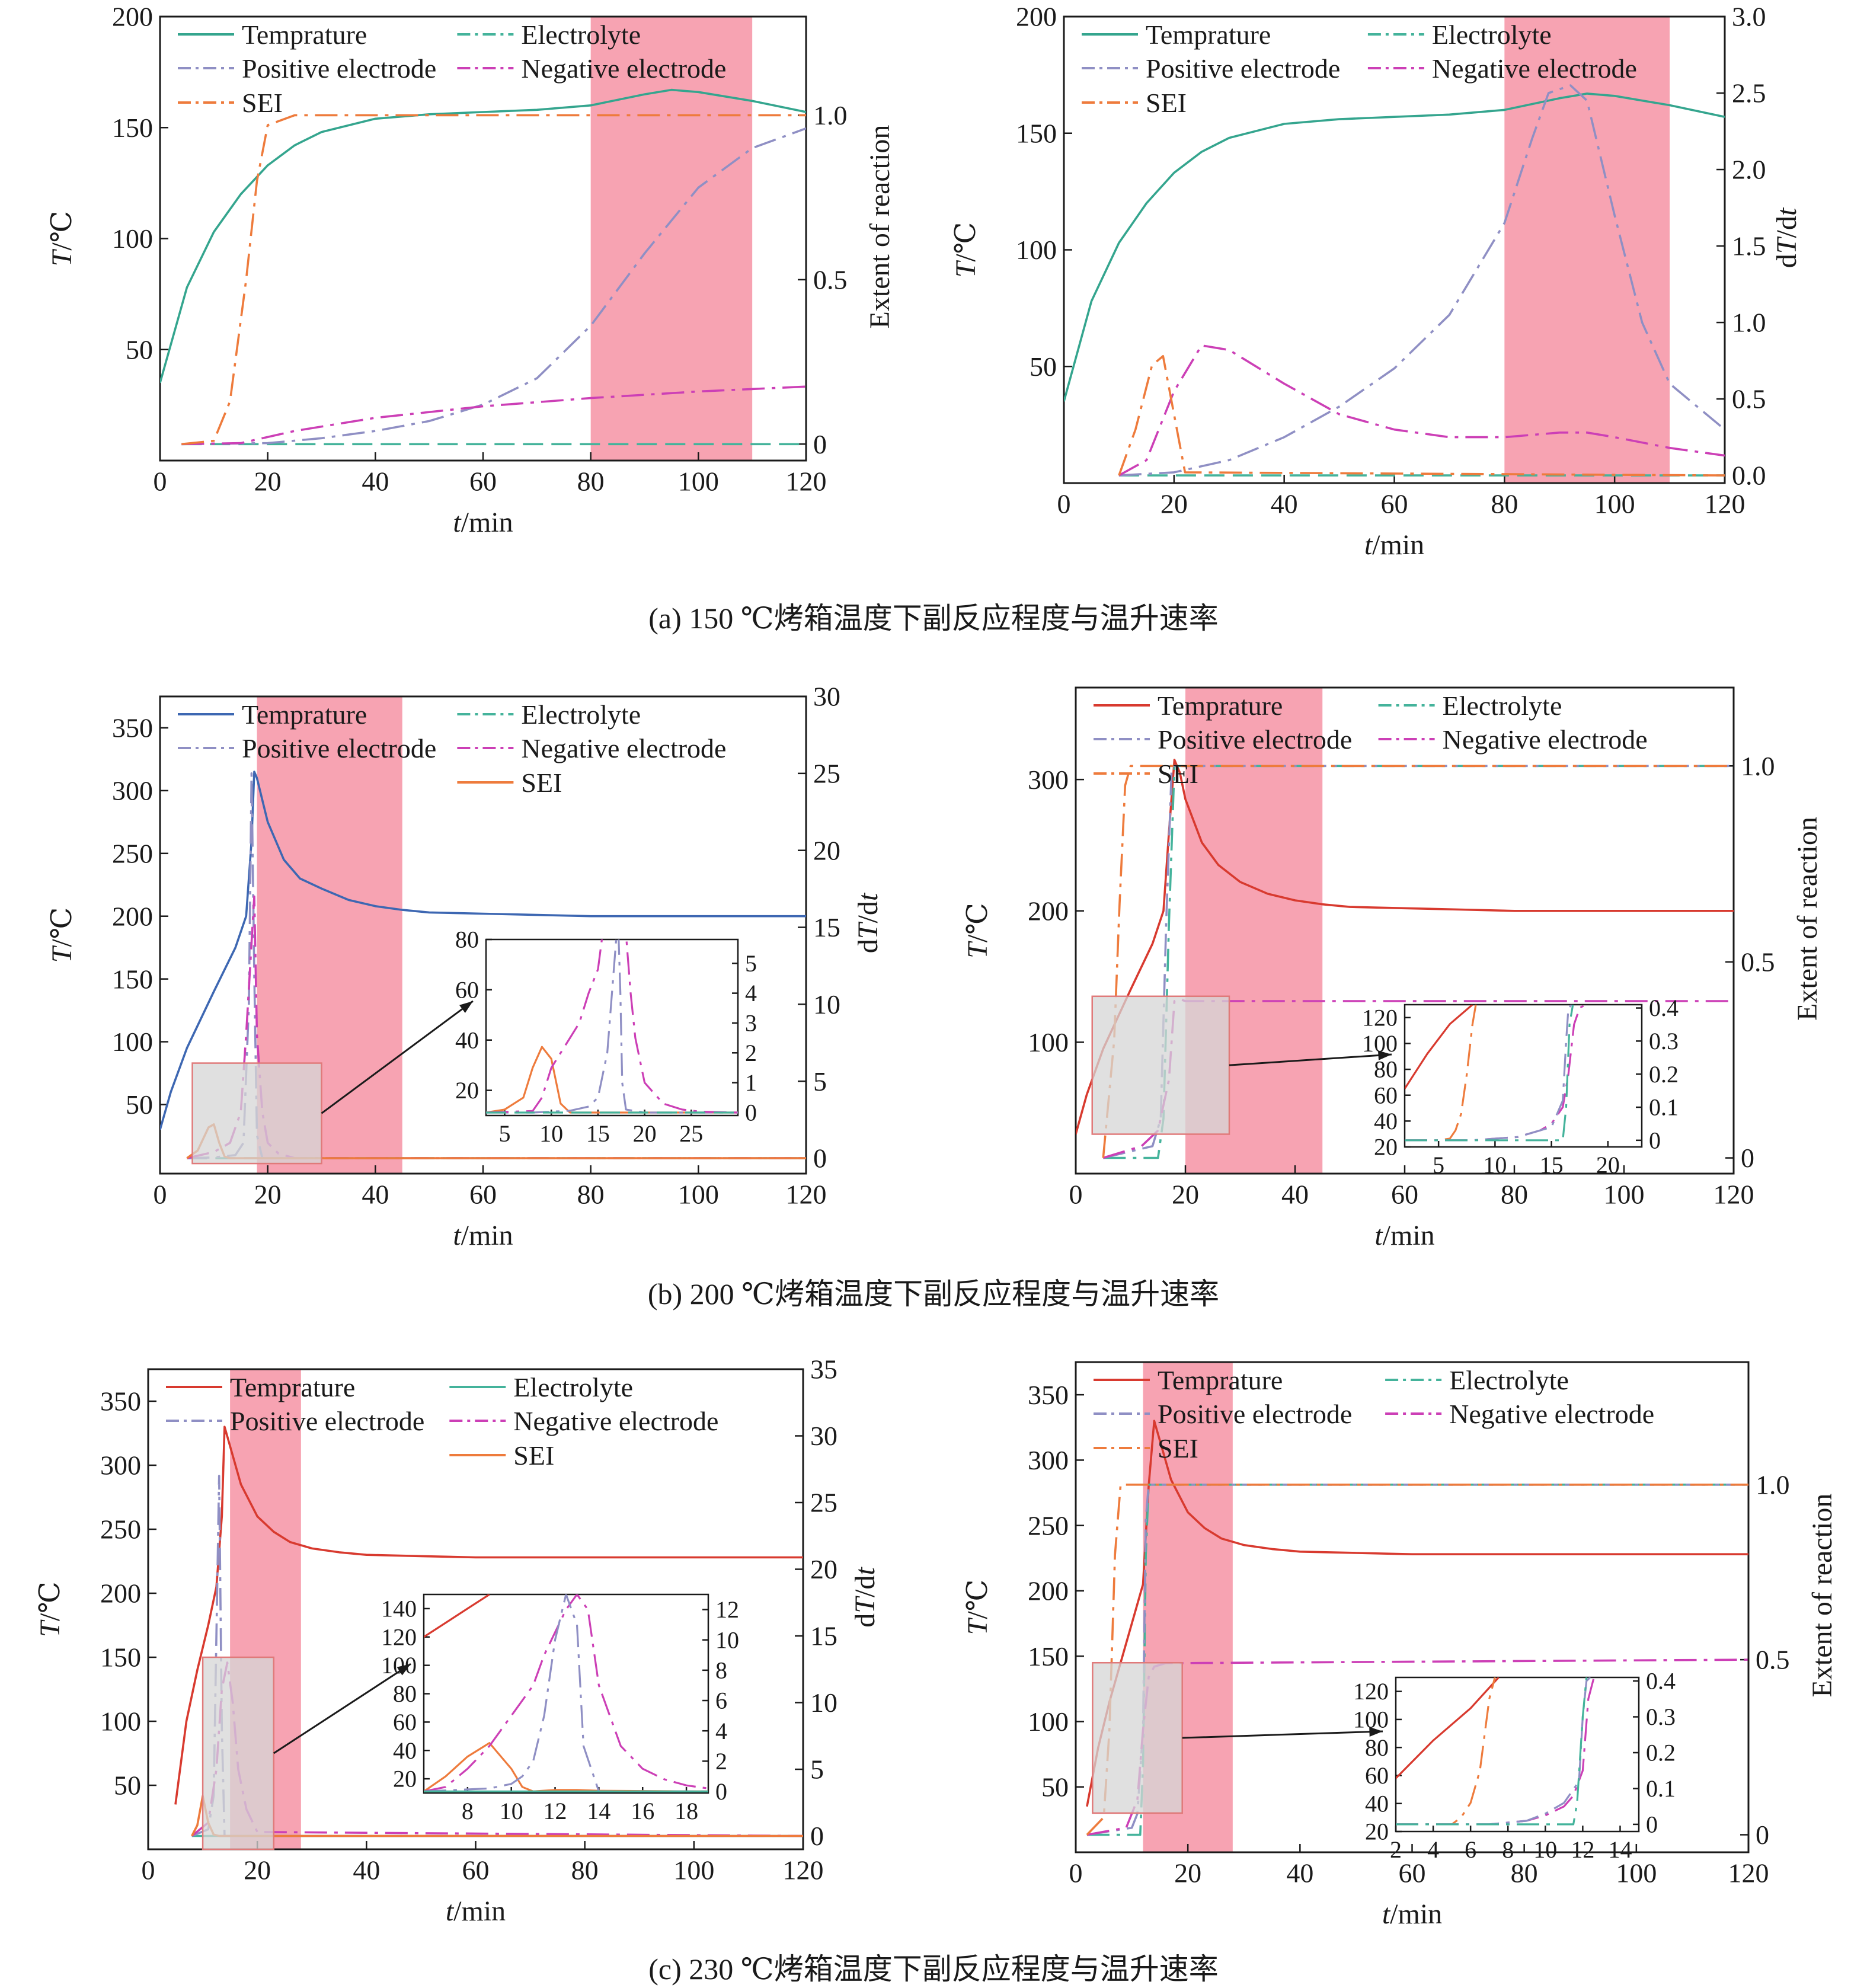 Image resolution: width=1867 pixels, height=1988 pixels. I want to click on legend-label-temp: Temprature, so click(1208, 35).